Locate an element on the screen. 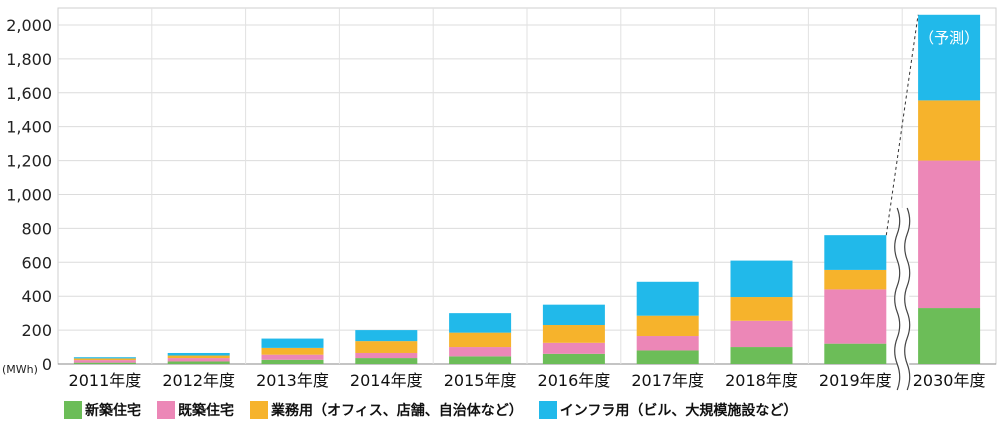  legend-item: インフラ用（ビル、大規模施設など） is located at coordinates (668, 410).